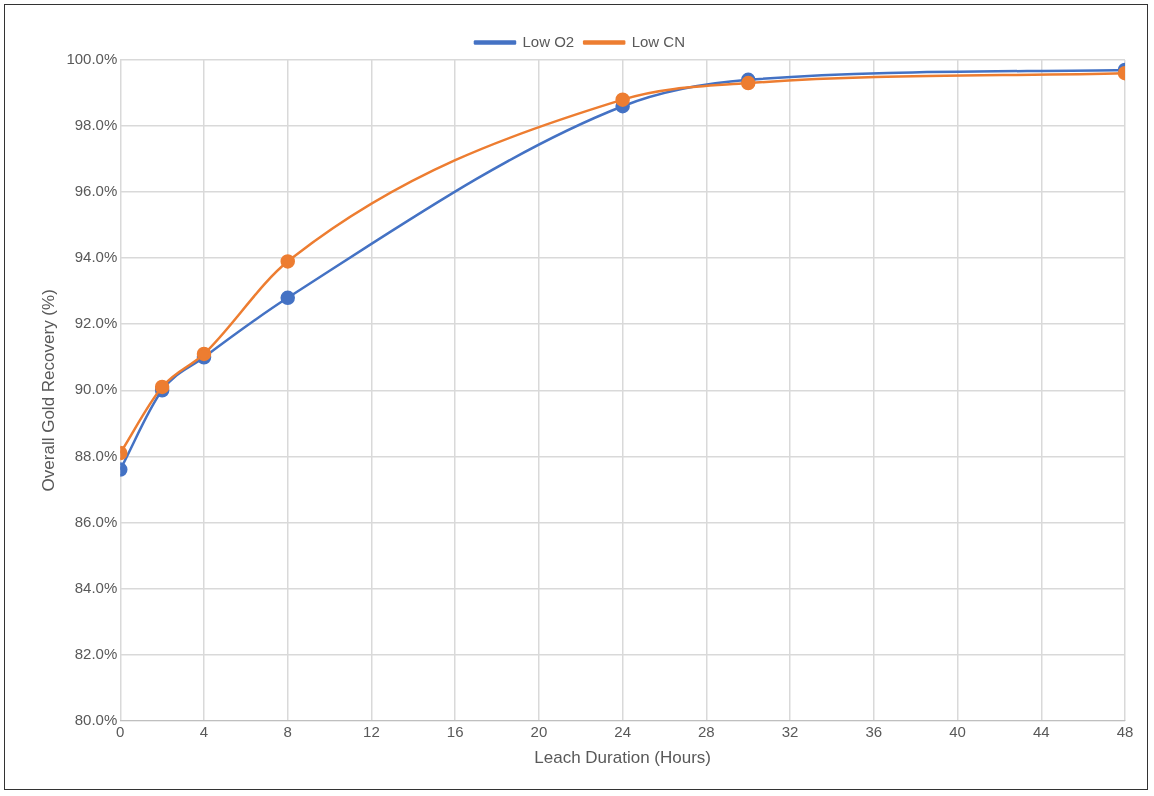 The width and height of the screenshot is (1154, 796). I want to click on x-tick-label: 40, so click(957, 731).